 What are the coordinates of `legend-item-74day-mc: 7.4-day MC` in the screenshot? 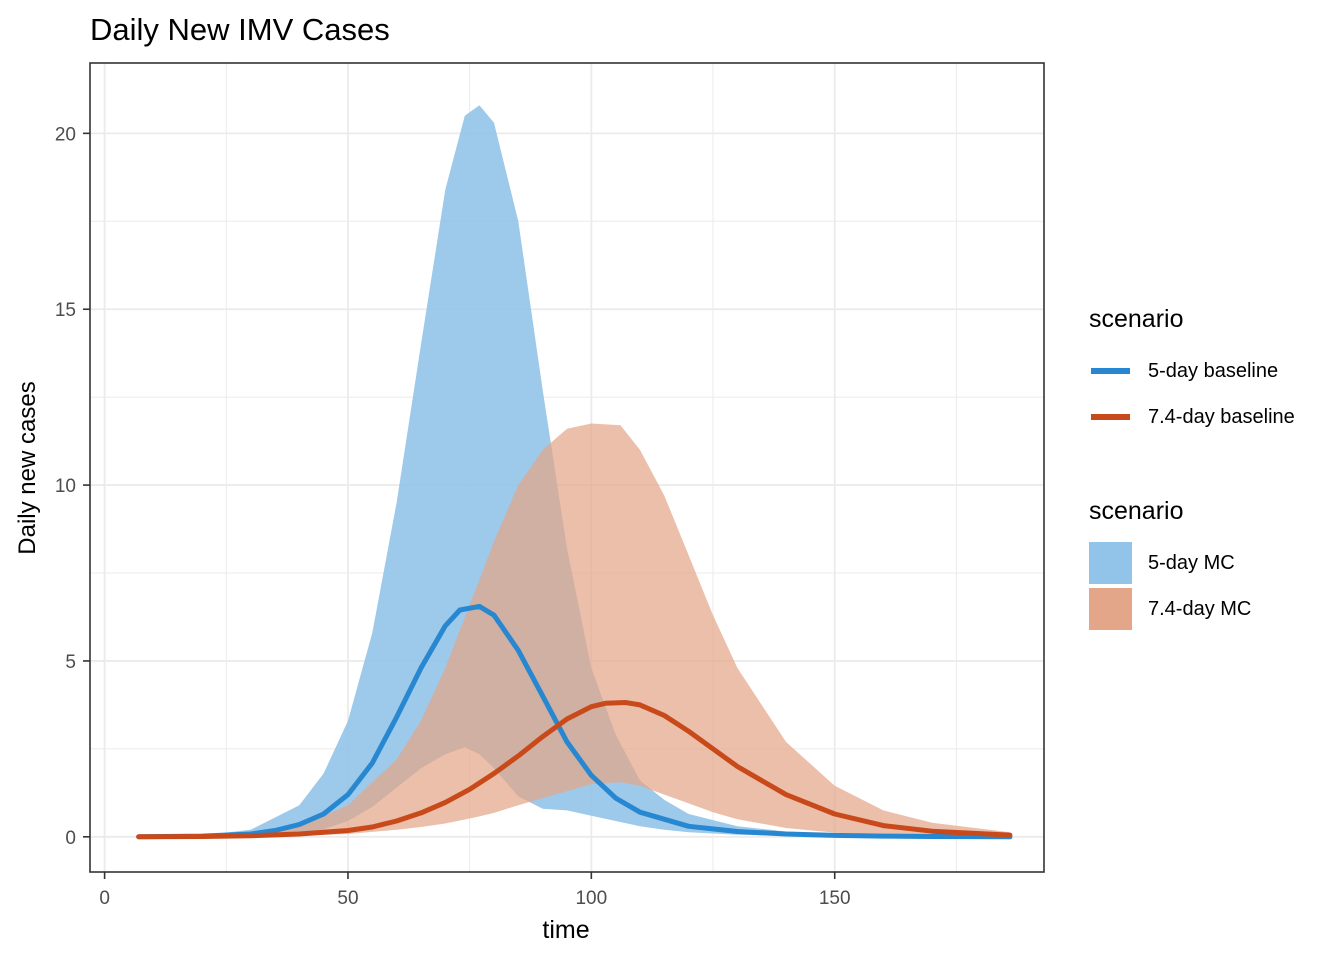 It's located at (1170, 609).